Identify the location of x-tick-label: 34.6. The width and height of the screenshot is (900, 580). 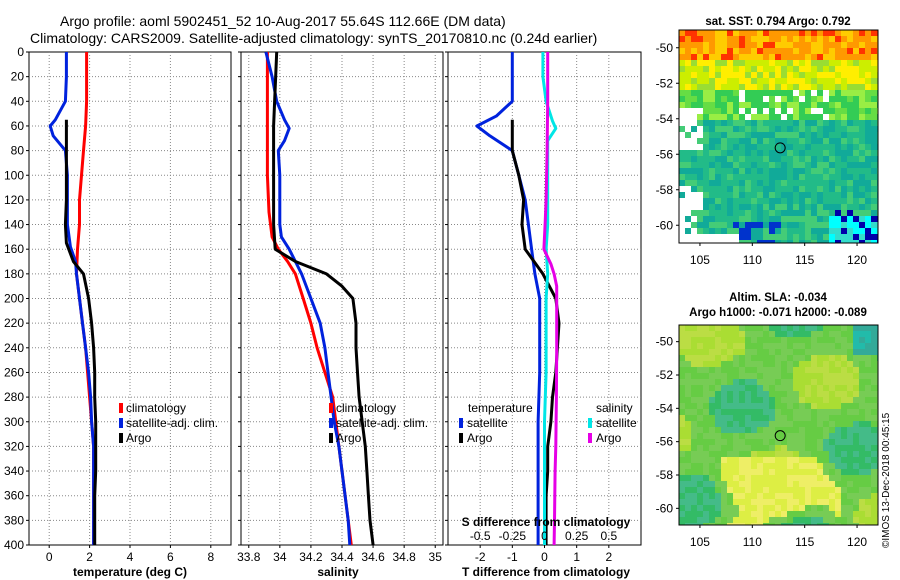
(373, 557).